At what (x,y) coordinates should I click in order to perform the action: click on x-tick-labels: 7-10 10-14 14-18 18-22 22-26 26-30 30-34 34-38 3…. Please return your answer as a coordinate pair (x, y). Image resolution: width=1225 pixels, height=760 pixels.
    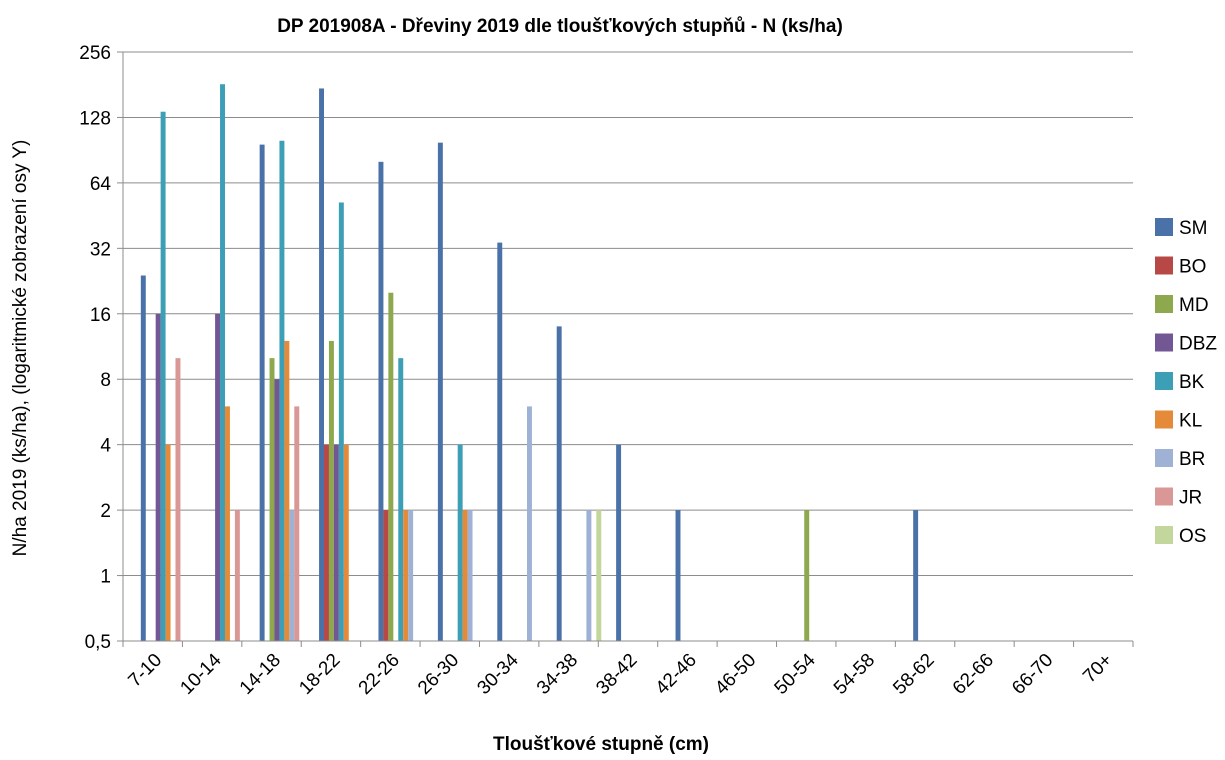
    Looking at the image, I should click on (621, 674).